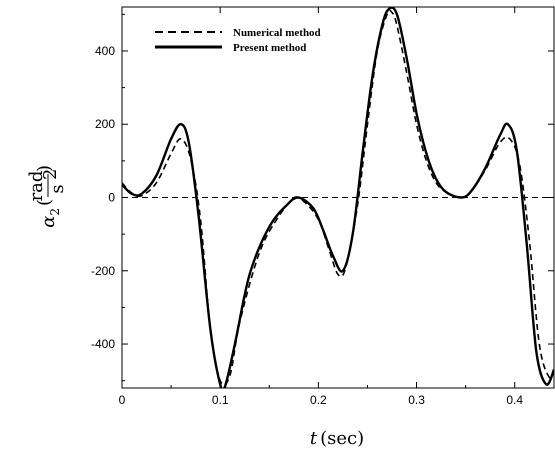  I want to click on legend: Numerical method Present method, so click(238, 40).